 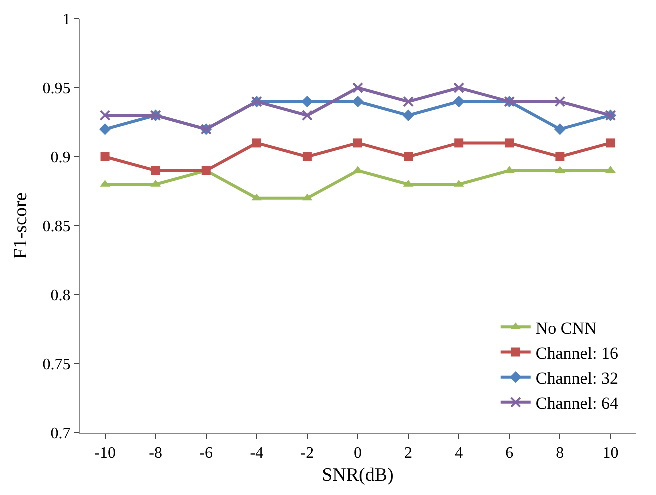 What do you see at coordinates (358, 453) in the screenshot?
I see `x-tick-label: 0` at bounding box center [358, 453].